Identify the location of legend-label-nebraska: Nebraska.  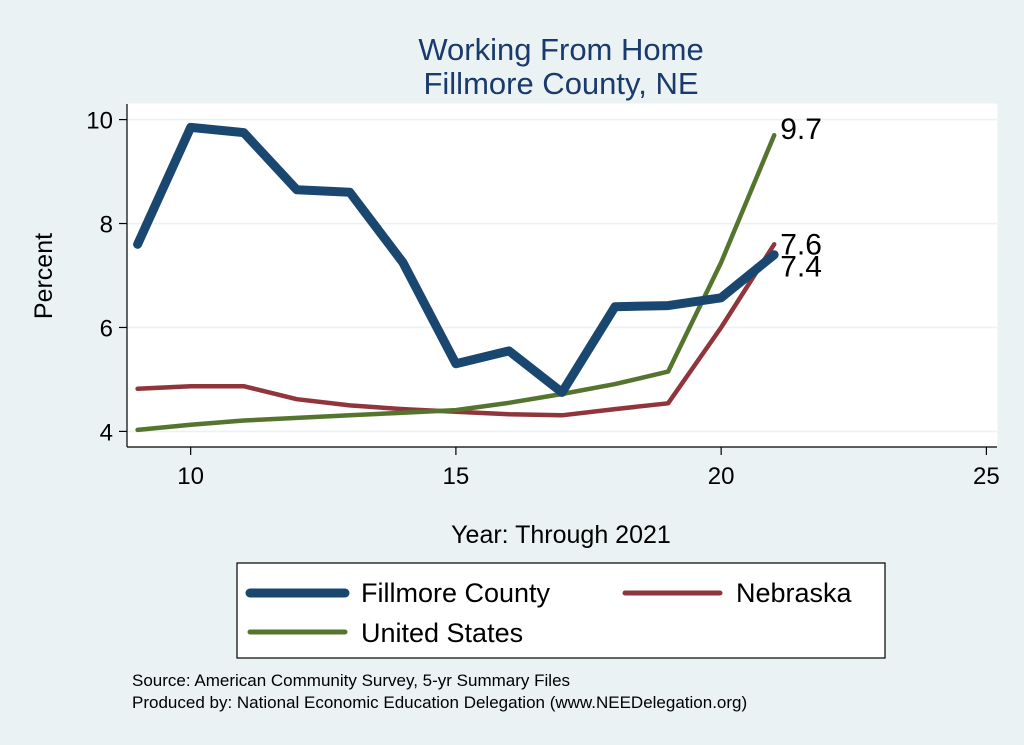
(794, 593).